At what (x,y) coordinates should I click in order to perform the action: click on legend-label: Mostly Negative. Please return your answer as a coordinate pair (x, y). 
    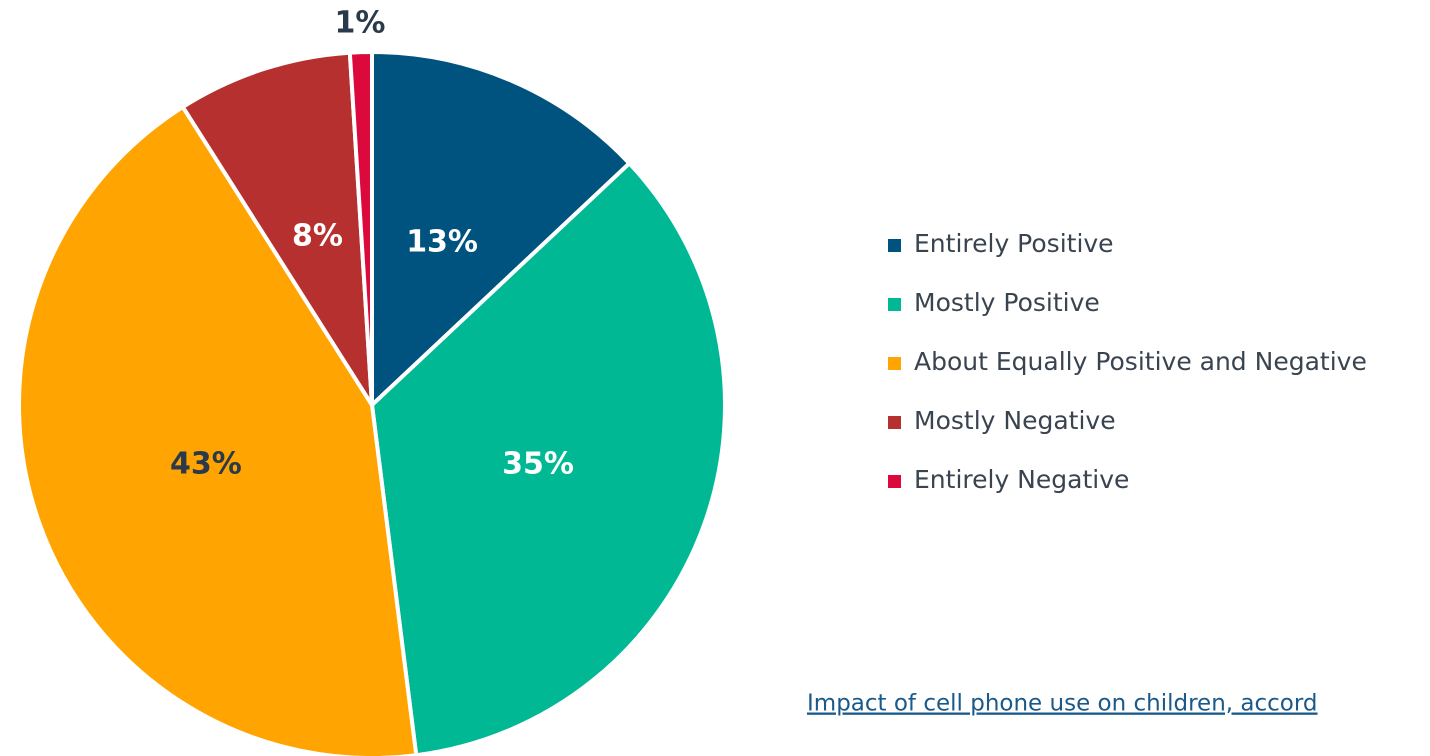
    Looking at the image, I should click on (1015, 420).